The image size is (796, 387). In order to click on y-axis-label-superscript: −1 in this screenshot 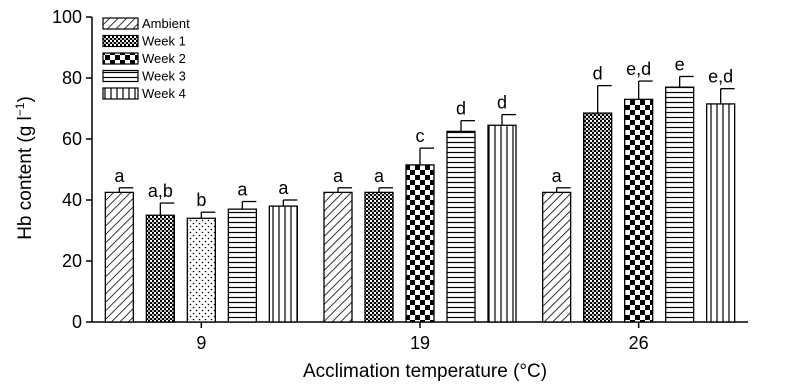, I will do `click(20, 109)`.